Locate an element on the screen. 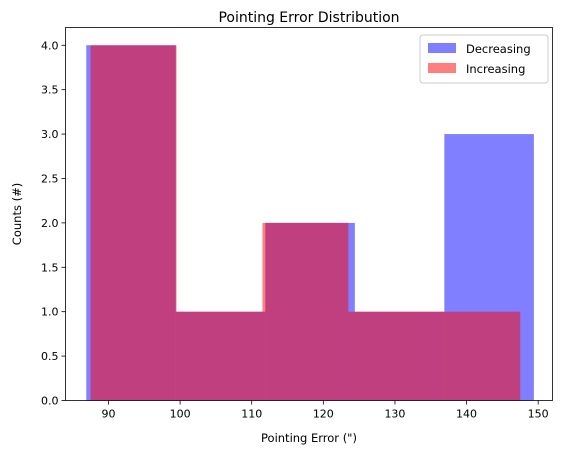 The height and width of the screenshot is (453, 567). chart-title: Pointing Error Distribution is located at coordinates (308, 18).